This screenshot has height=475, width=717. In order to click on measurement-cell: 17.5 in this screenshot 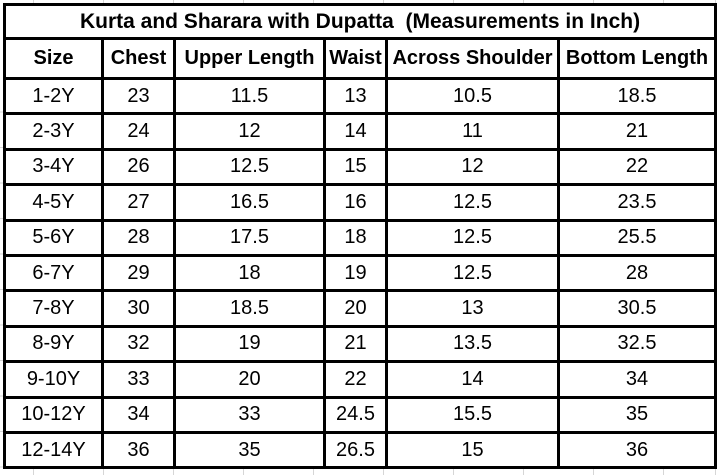, I will do `click(249, 237)`.